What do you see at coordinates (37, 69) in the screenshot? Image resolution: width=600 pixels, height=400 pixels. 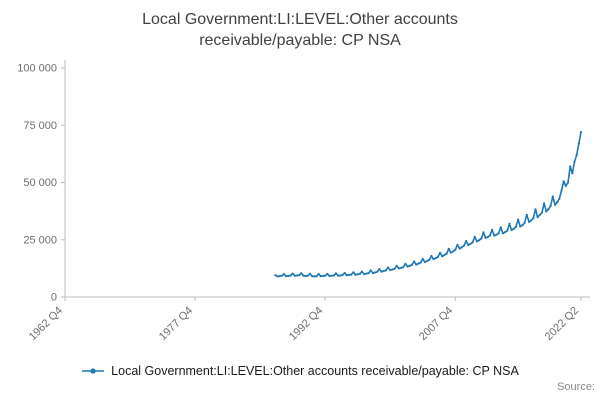 I see `y-tick-label: 100 000` at bounding box center [37, 69].